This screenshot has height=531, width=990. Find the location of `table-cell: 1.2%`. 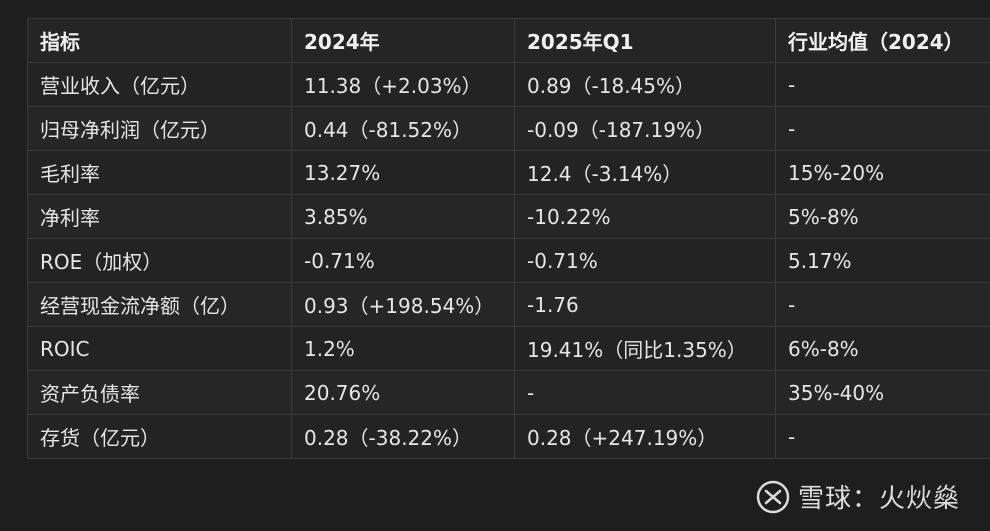

table-cell: 1.2% is located at coordinates (403, 348).